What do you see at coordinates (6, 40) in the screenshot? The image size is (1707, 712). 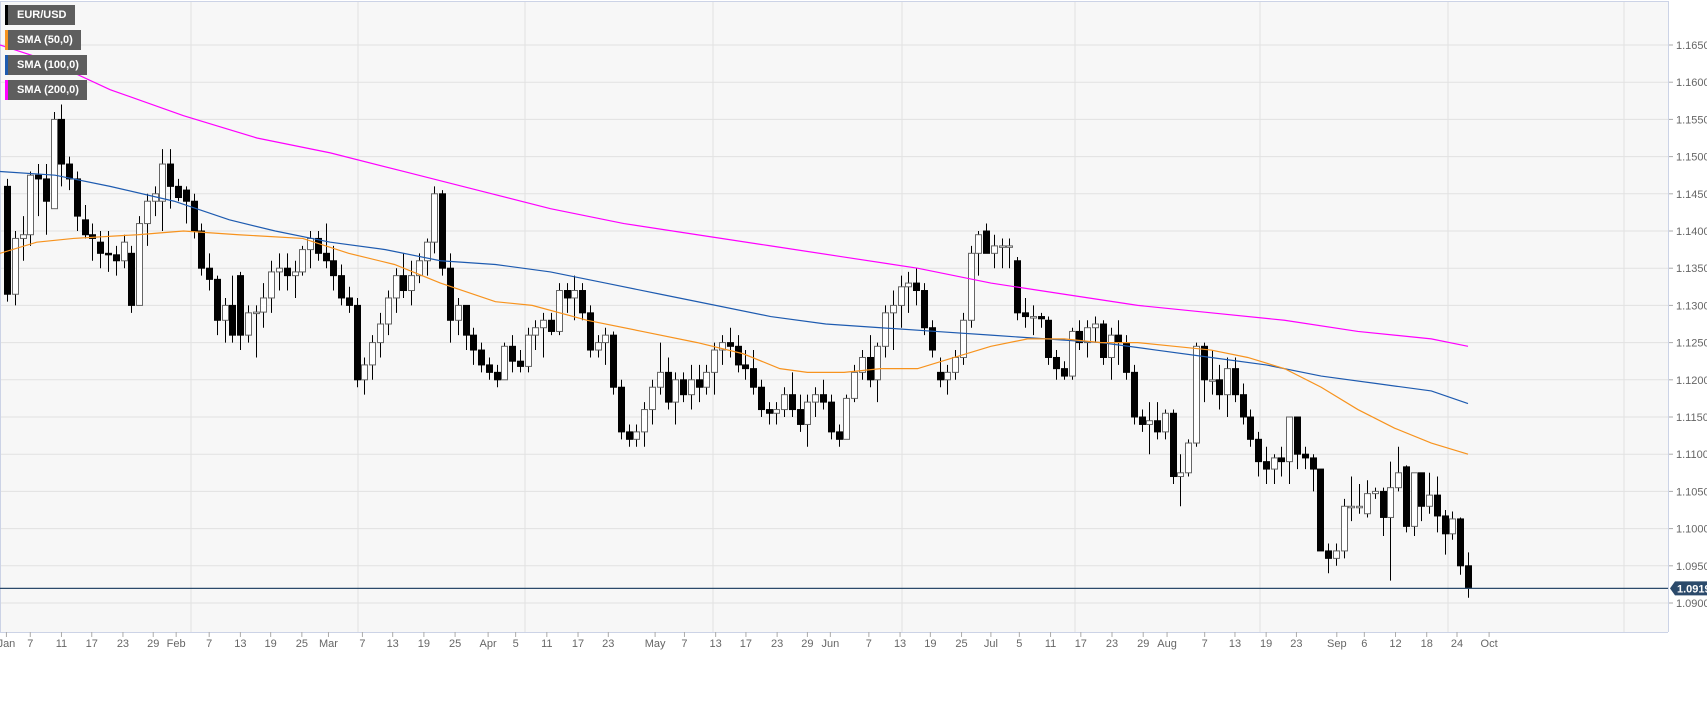 I see `swatch-sma50` at bounding box center [6, 40].